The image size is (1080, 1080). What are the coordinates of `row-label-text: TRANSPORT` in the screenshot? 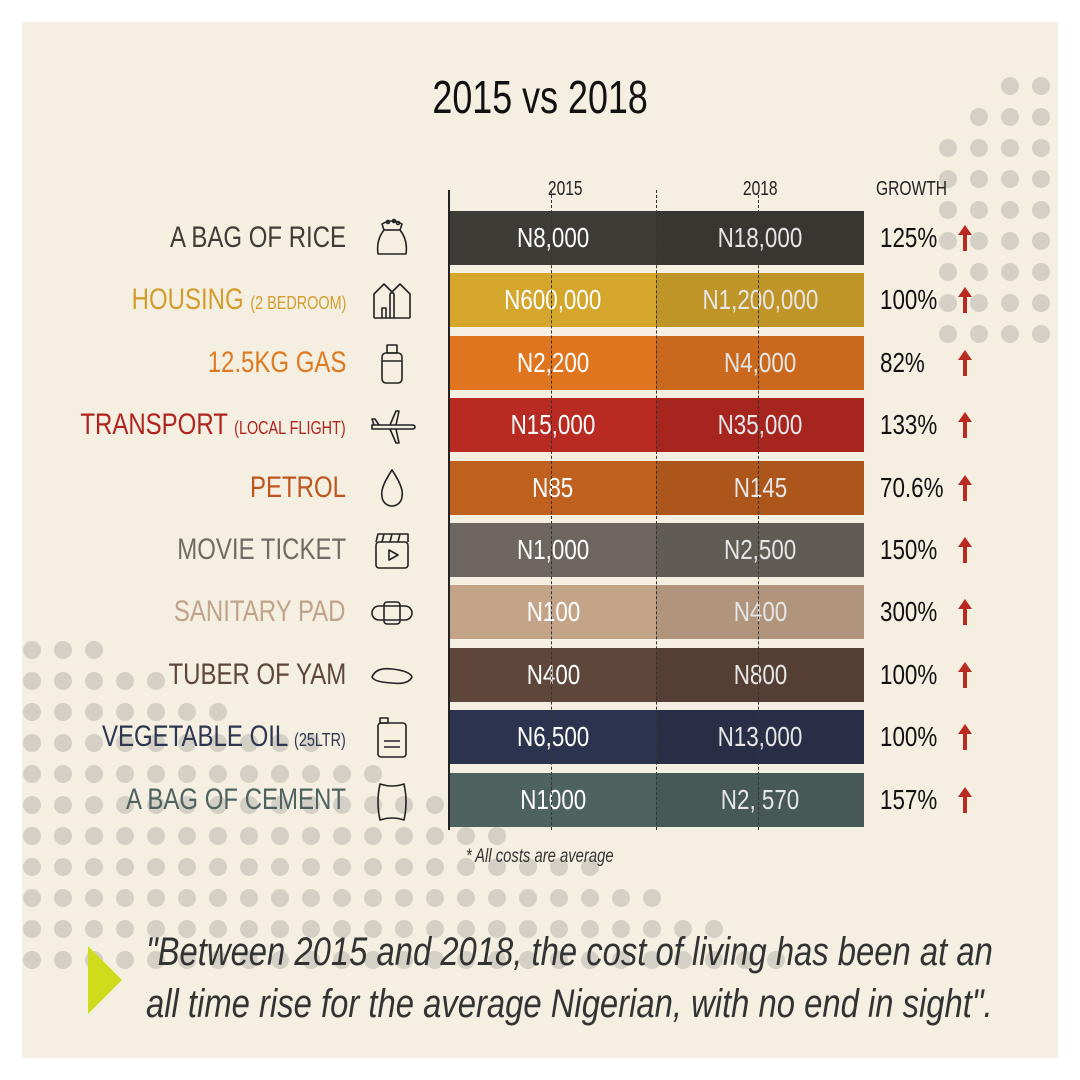 It's located at (154, 424).